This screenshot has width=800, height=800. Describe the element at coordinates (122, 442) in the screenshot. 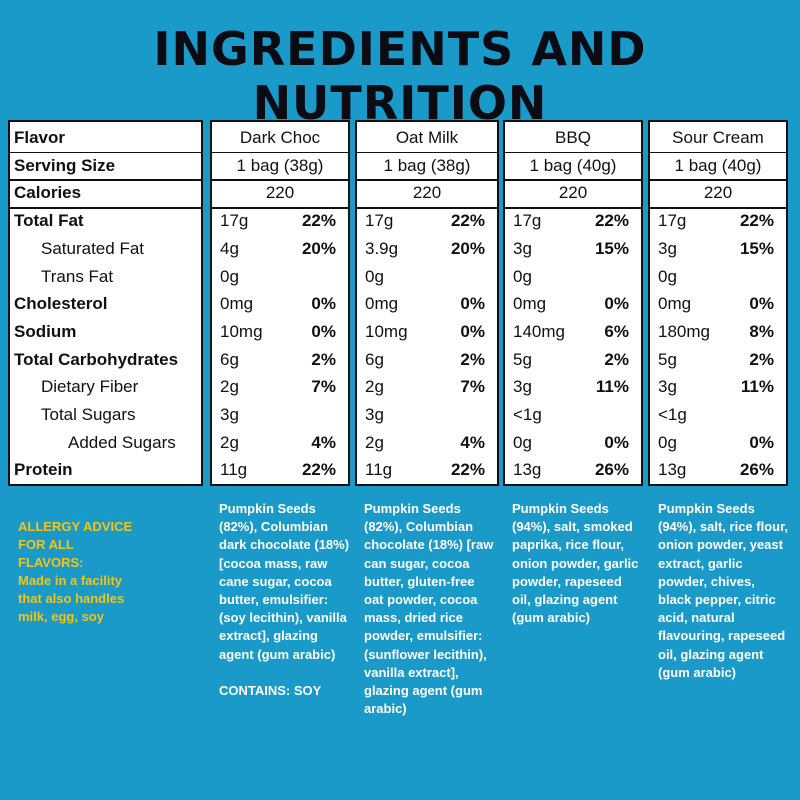

I see `row-label: Added Sugars` at that location.